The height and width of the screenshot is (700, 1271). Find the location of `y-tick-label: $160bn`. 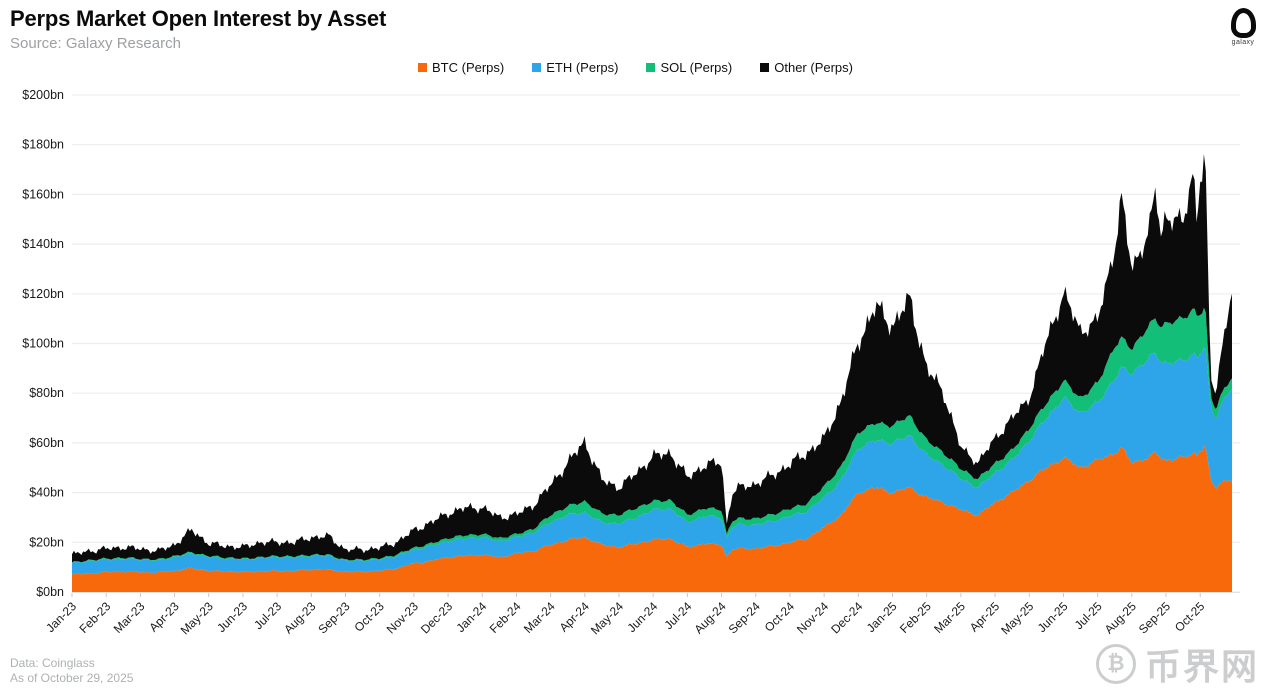

y-tick-label: $160bn is located at coordinates (43, 194).